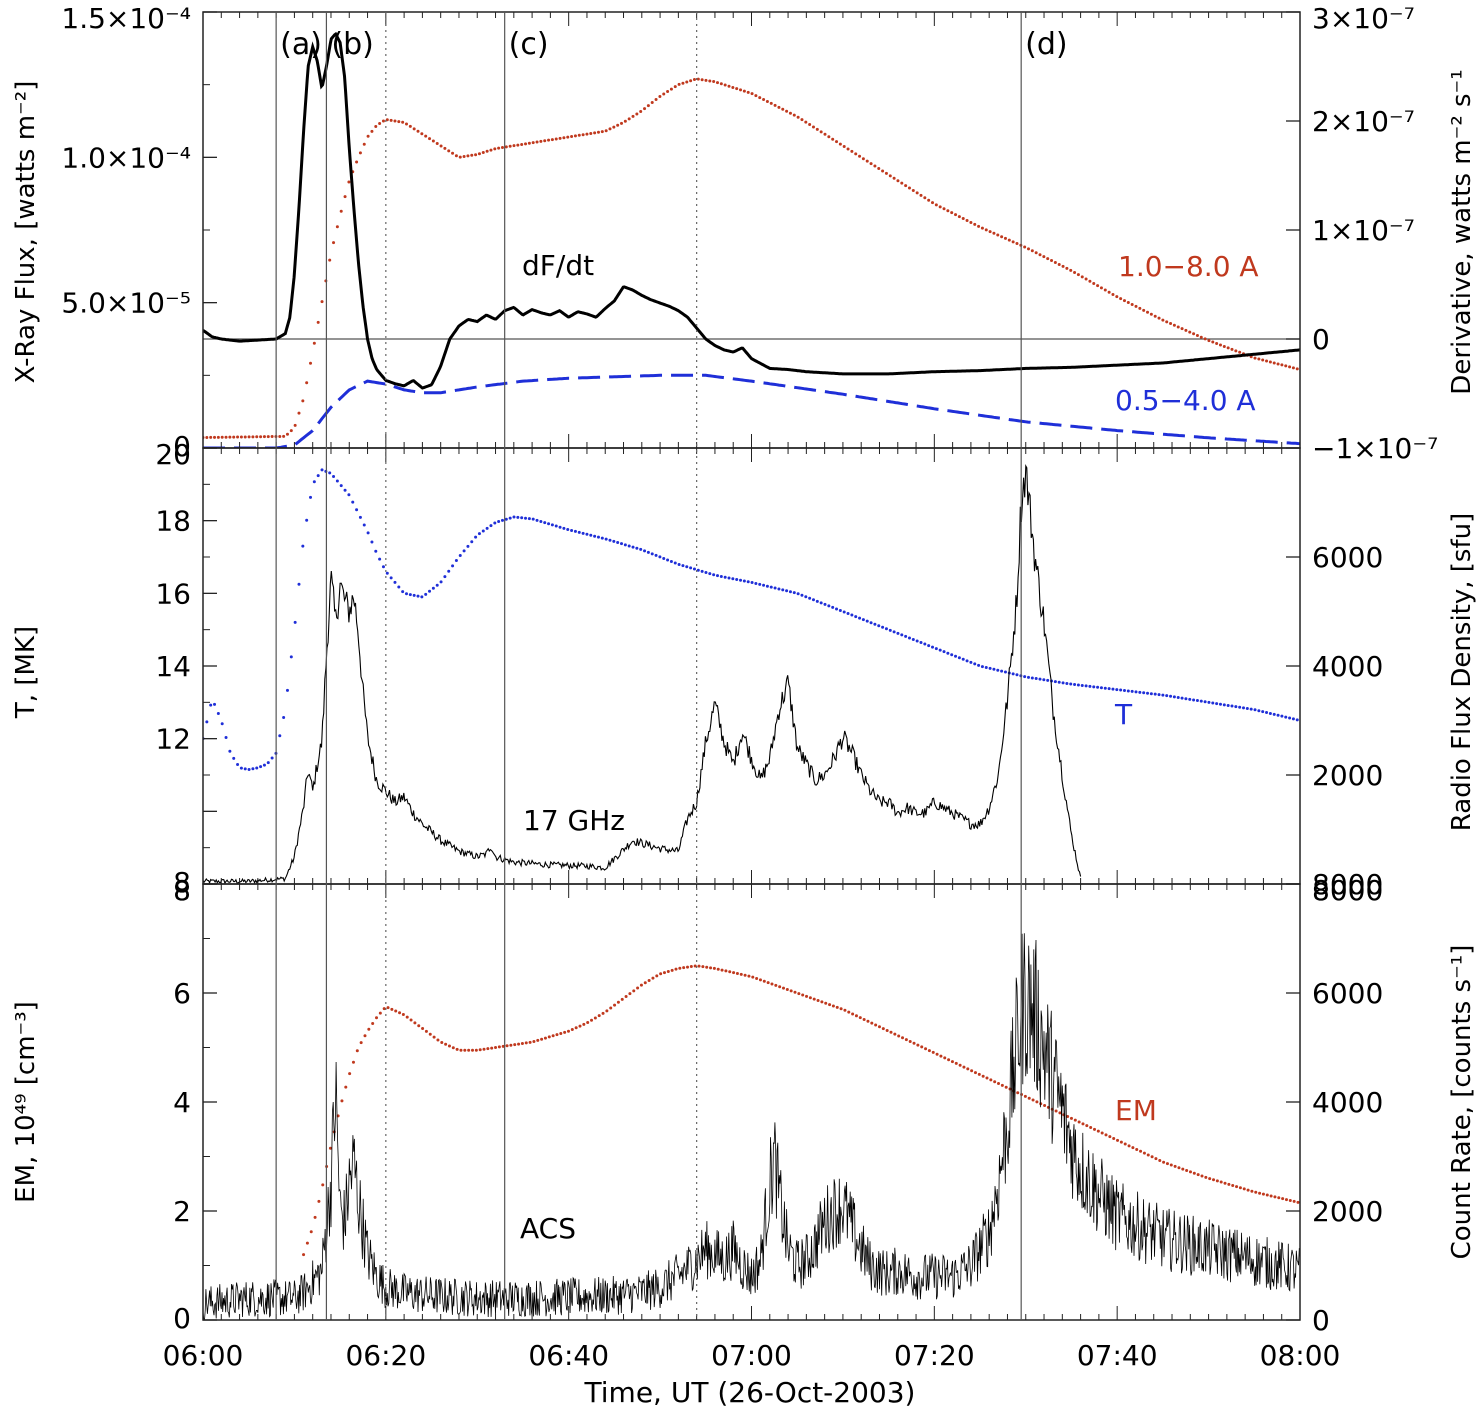  What do you see at coordinates (1347, 1102) in the screenshot?
I see `right-tick-label: 4000` at bounding box center [1347, 1102].